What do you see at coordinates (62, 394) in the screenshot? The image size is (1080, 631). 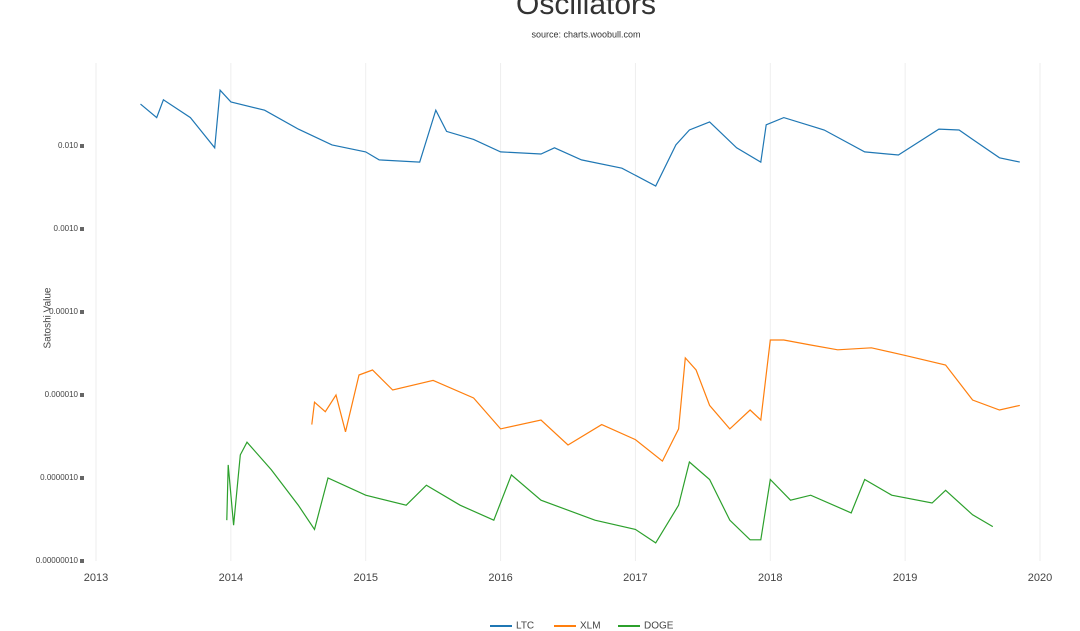 I see `y-tick-label: 0.000010` at bounding box center [62, 394].